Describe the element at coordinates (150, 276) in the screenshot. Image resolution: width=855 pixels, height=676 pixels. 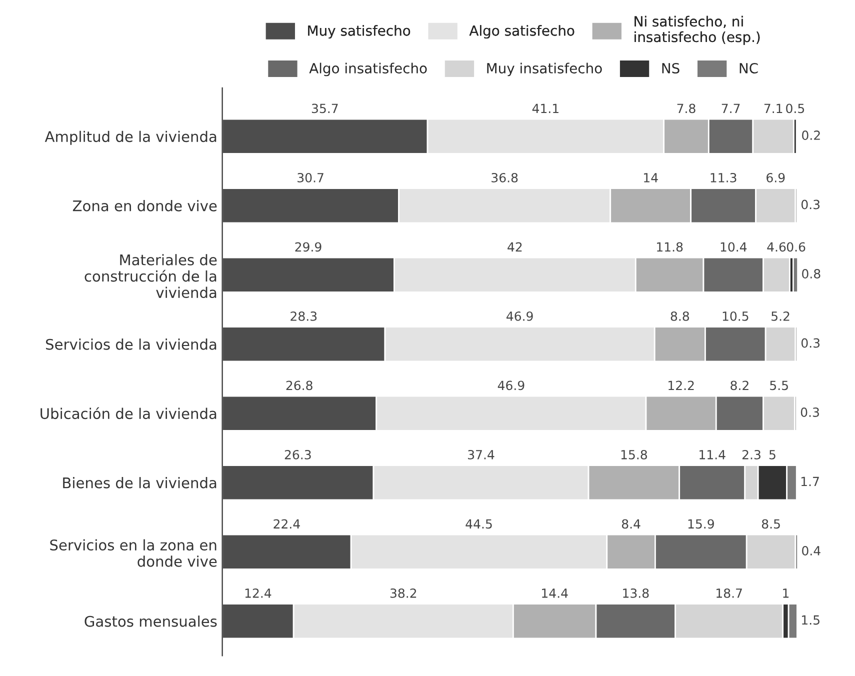
I see `y-tick-label: Materiales de construcción de la vivienda` at that location.